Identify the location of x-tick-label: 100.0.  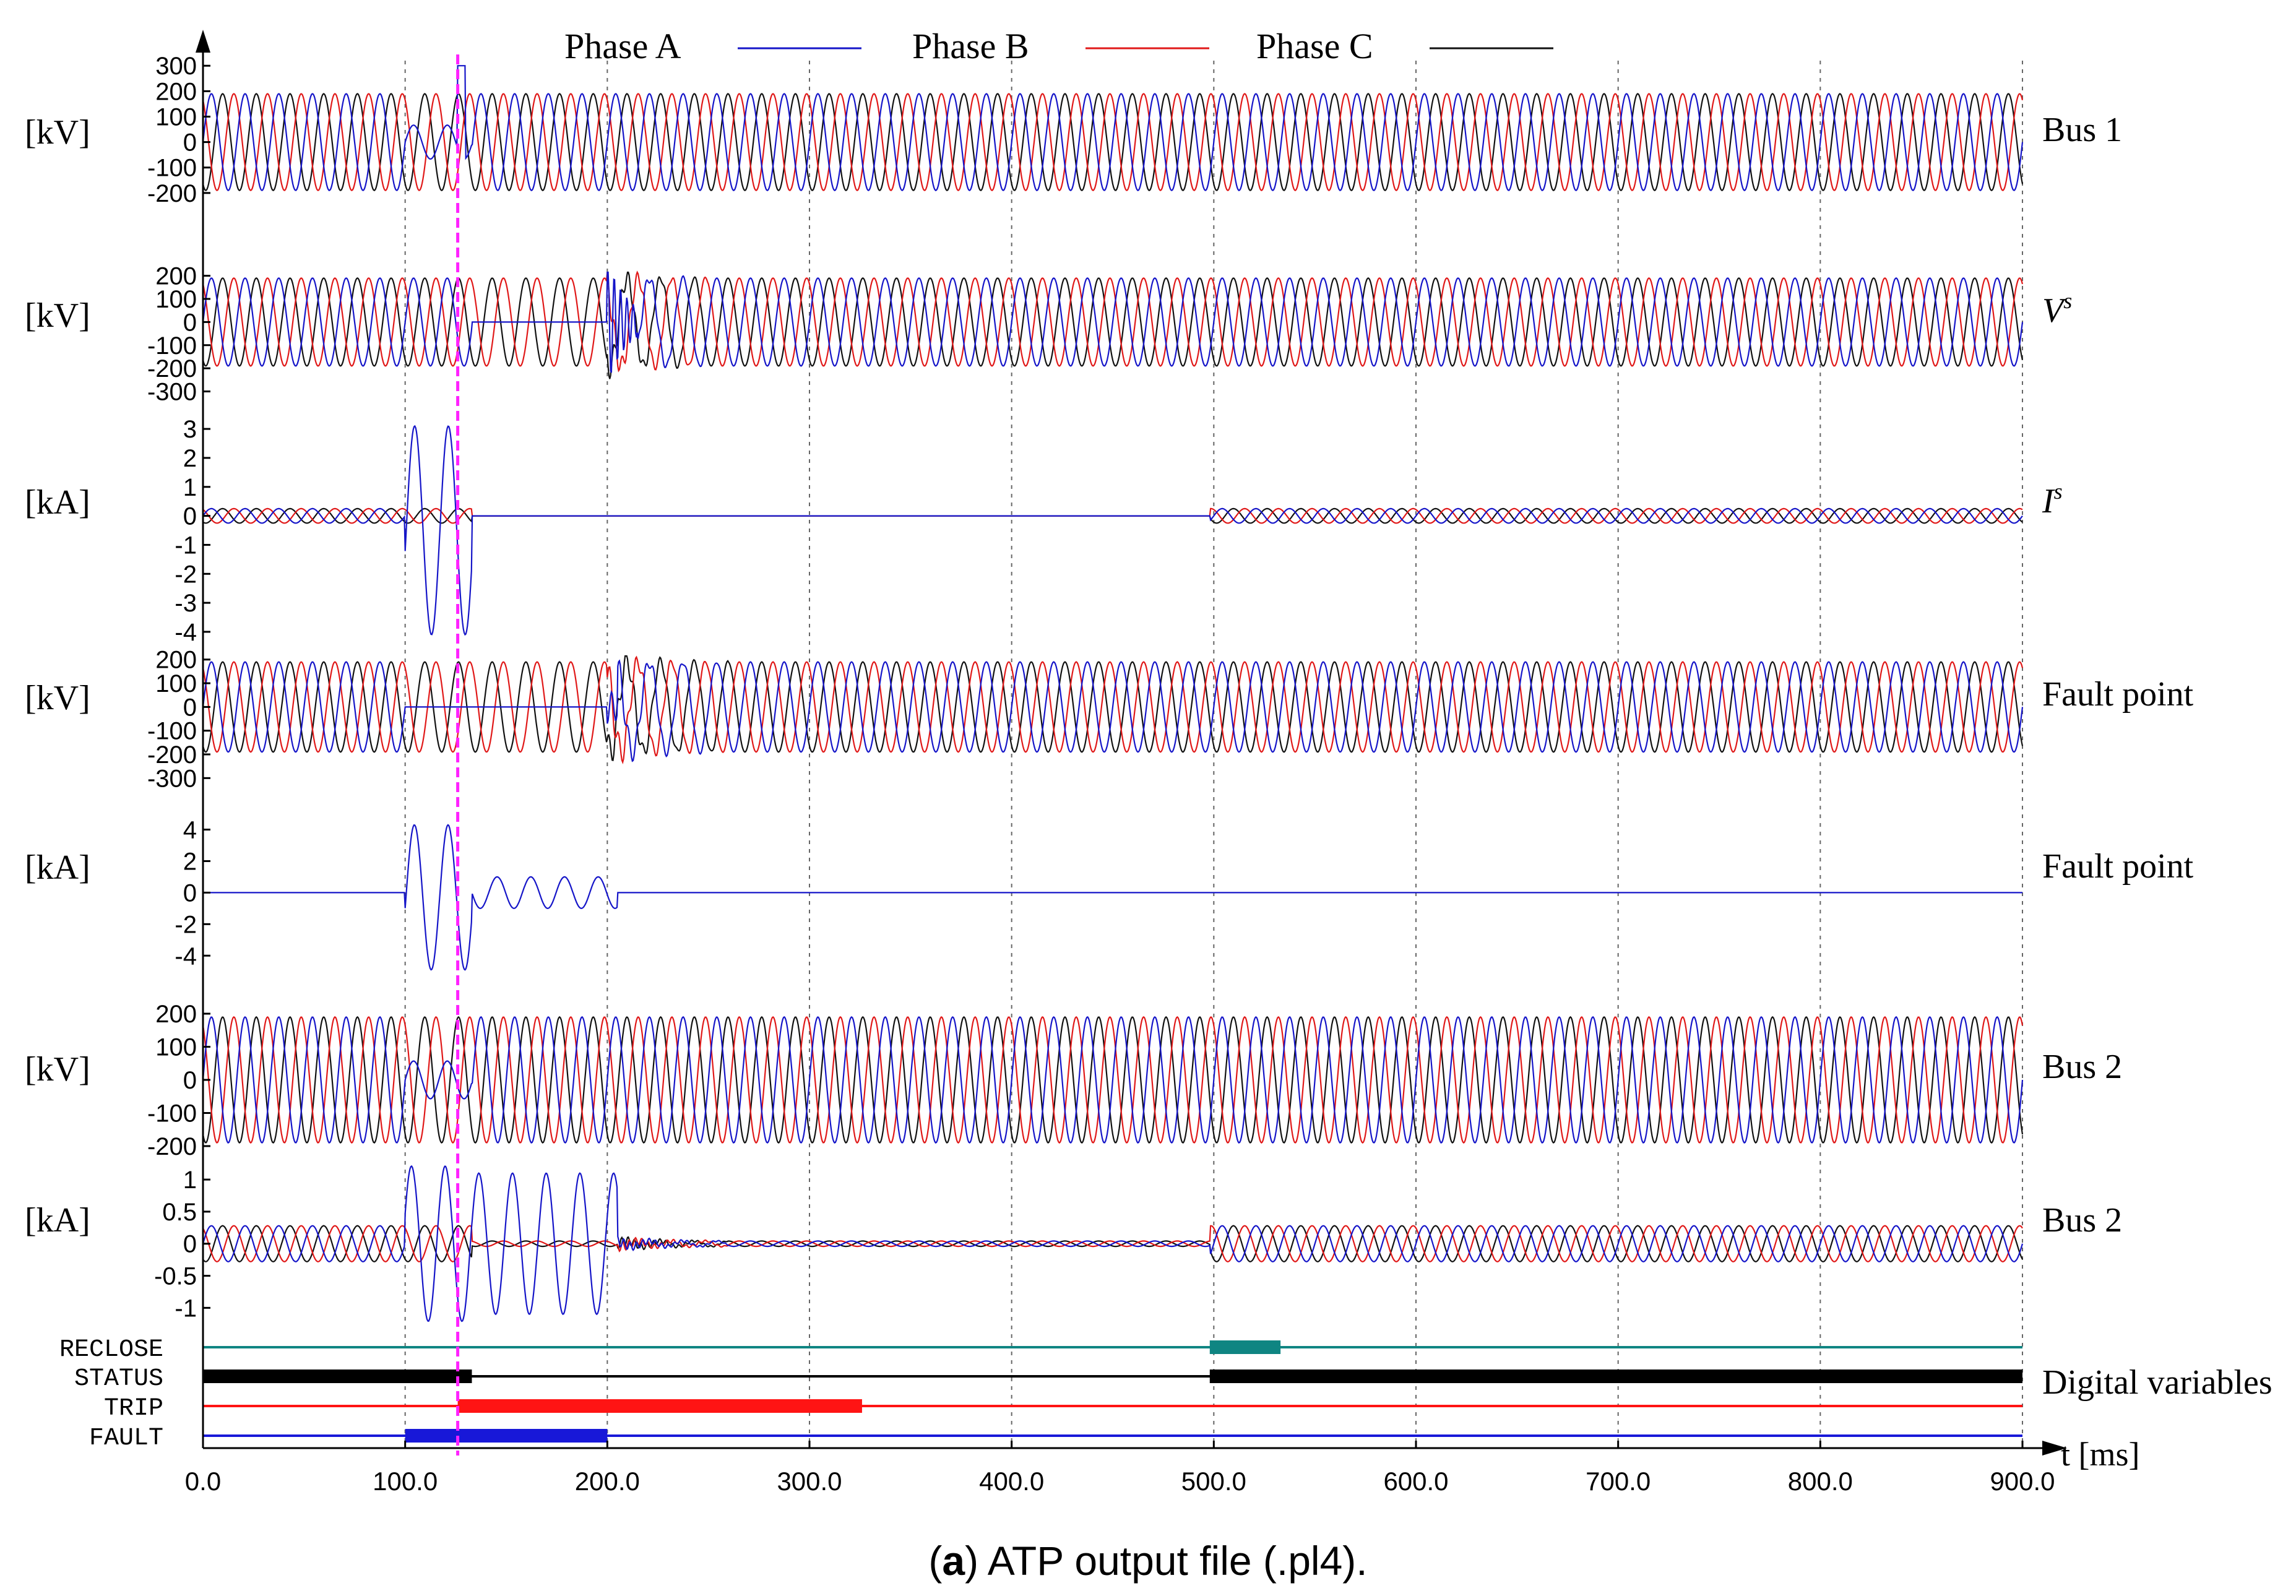
(405, 1481).